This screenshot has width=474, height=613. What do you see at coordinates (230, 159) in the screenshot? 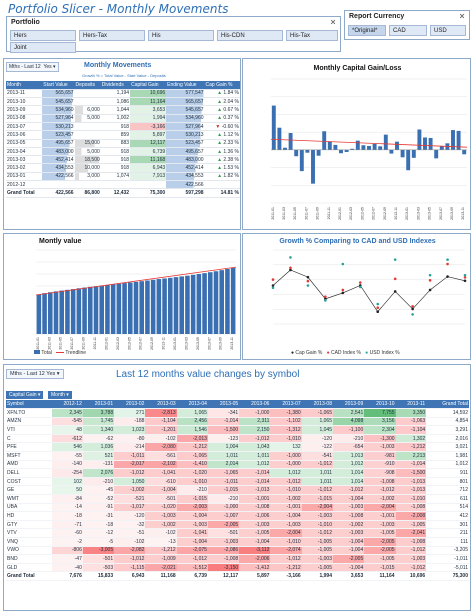
I see `mm-cell-value: 2.38 %` at bounding box center [230, 159].